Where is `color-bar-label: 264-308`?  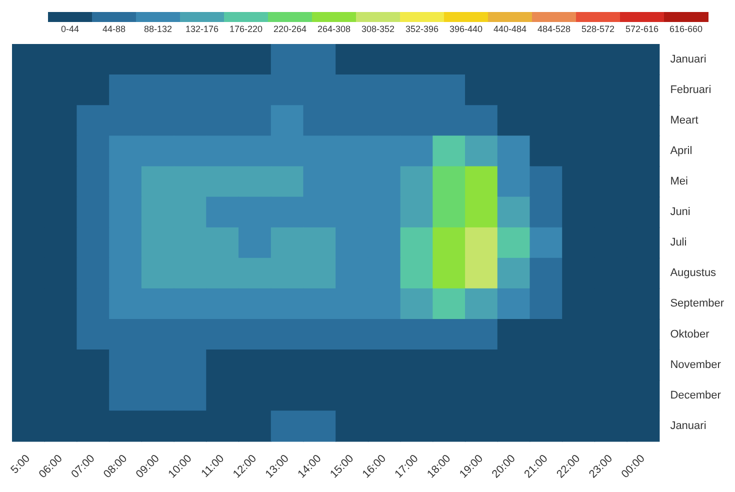
color-bar-label: 264-308 is located at coordinates (334, 29).